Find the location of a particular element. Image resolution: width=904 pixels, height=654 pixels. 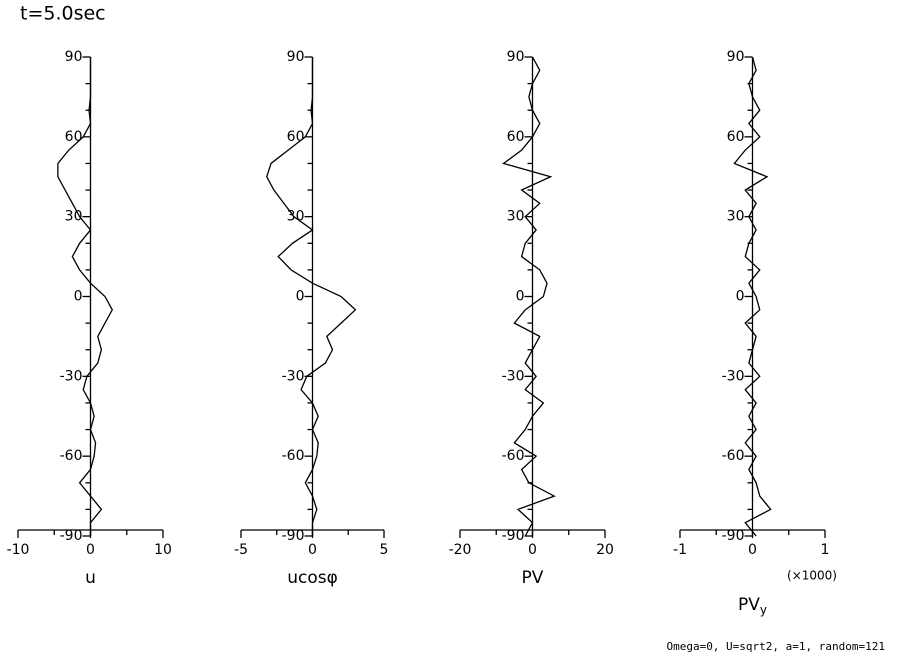

footer-note: Omega=0, U=sqrt2, a=1, random=121 is located at coordinates (775, 646).